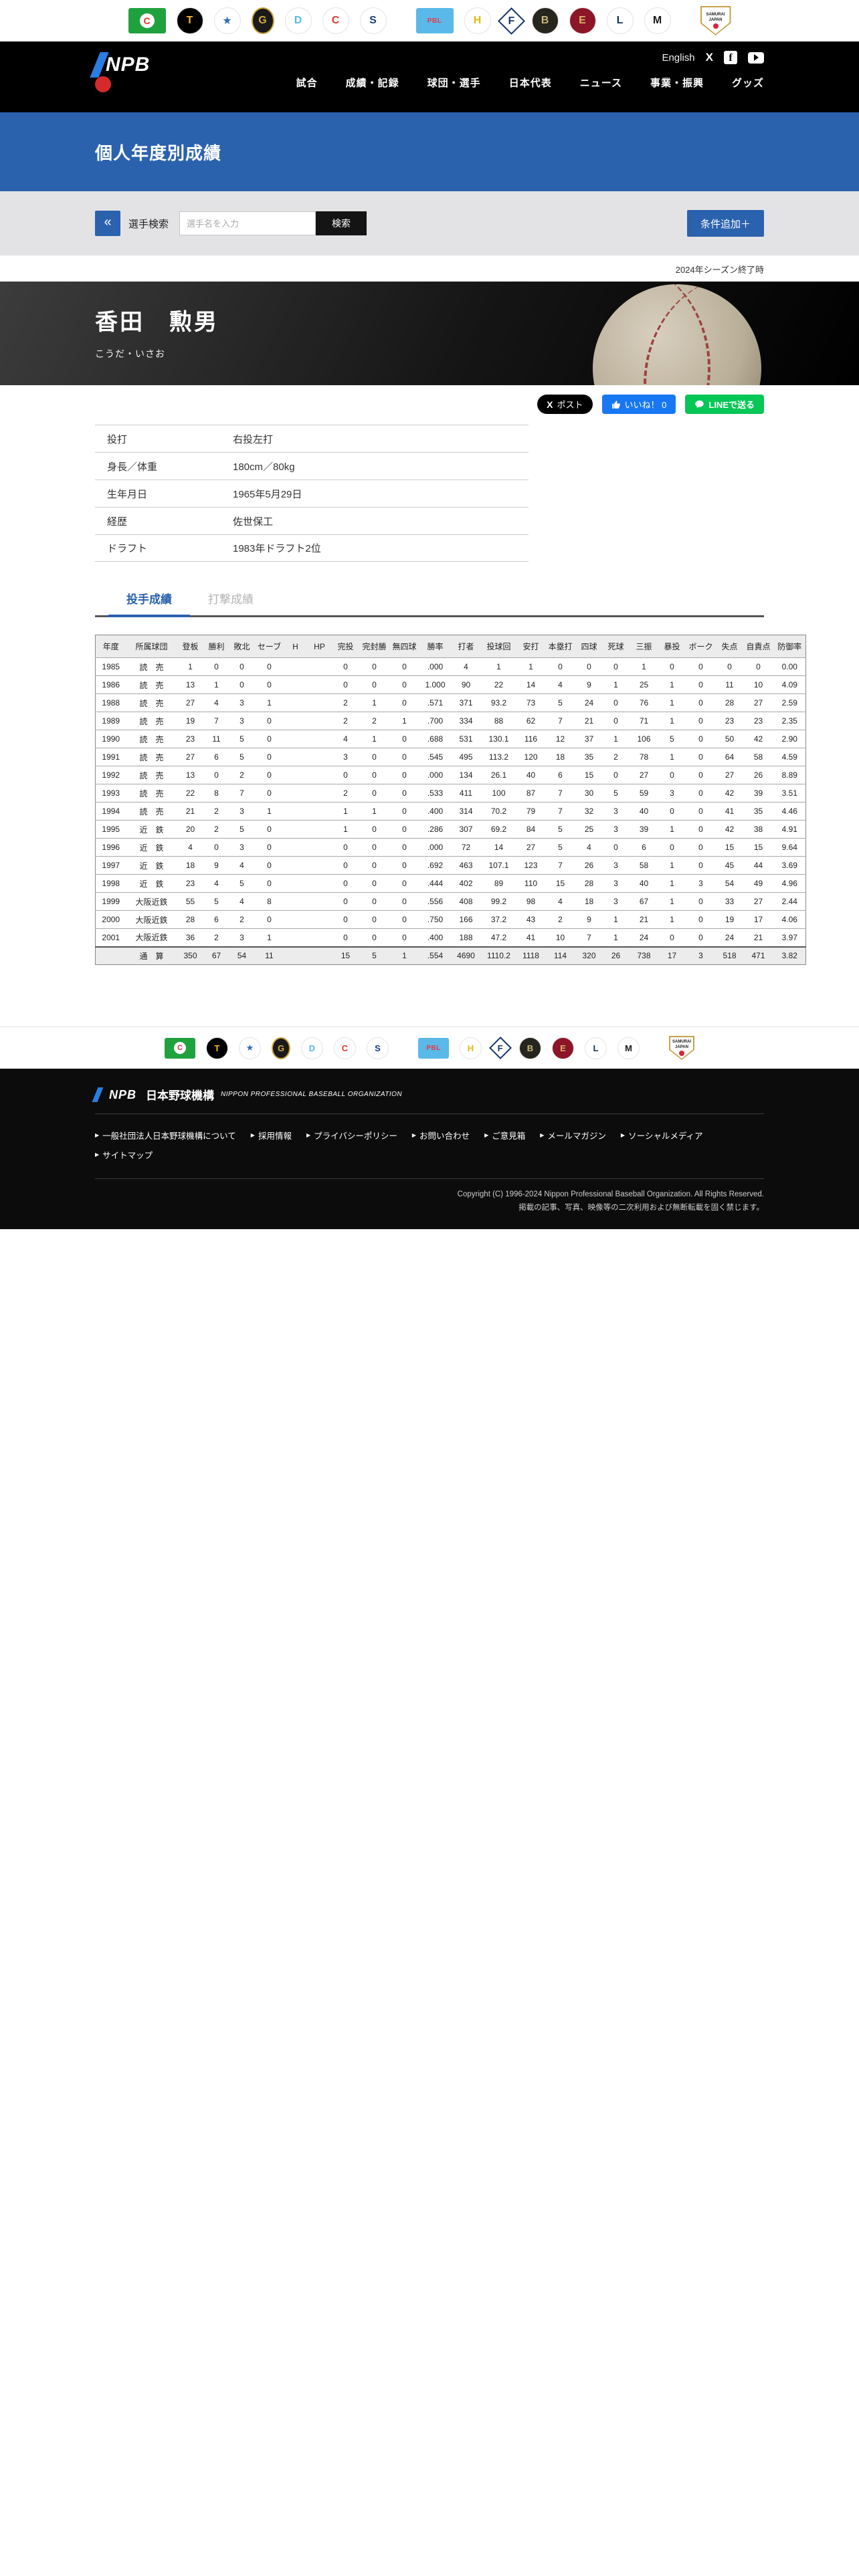 The height and width of the screenshot is (2576, 859). Describe the element at coordinates (110, 919) in the screenshot. I see `stats-cell: 2000` at that location.